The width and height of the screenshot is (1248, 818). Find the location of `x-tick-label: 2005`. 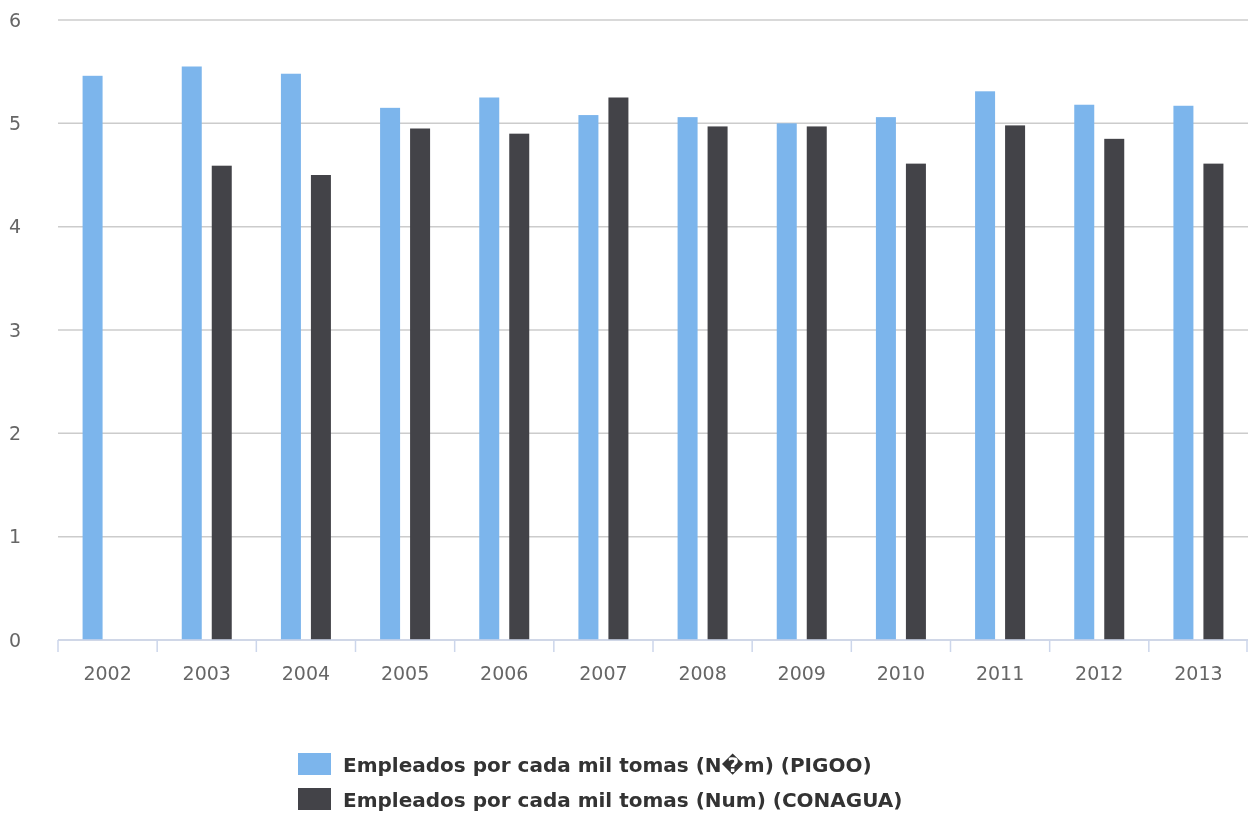

x-tick-label: 2005 is located at coordinates (405, 673).